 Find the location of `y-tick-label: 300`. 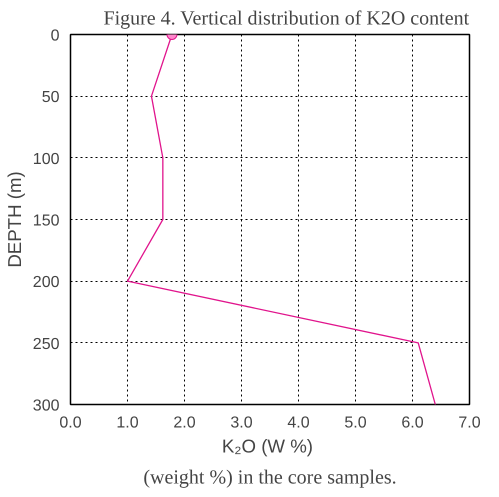

y-tick-label: 300 is located at coordinates (46, 406).